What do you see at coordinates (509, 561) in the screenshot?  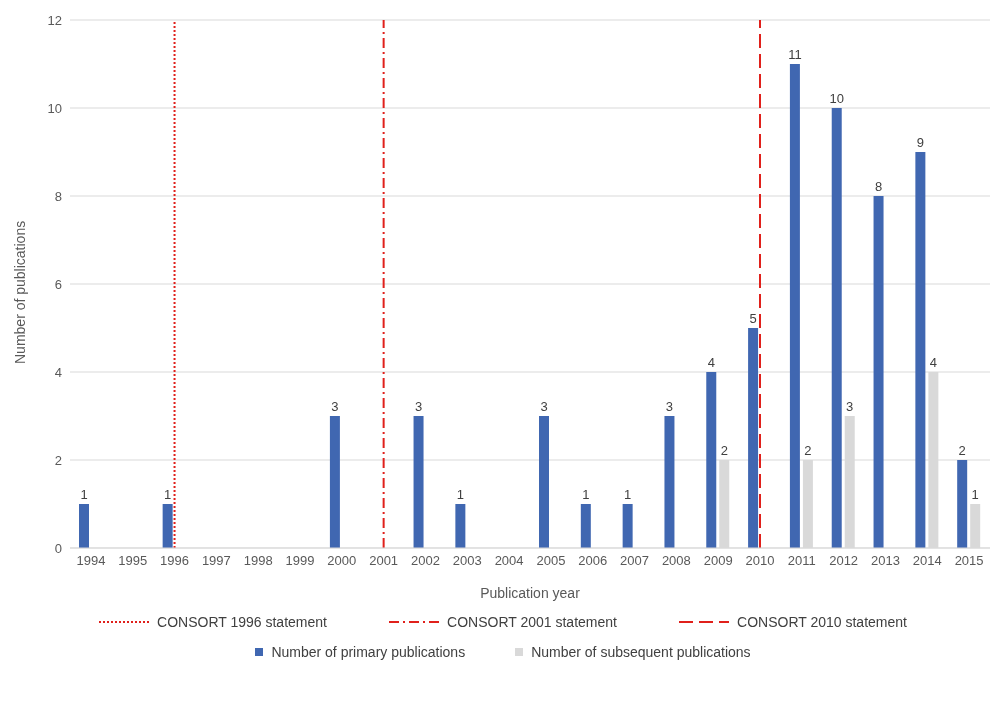 I see `x-tick-label: 2004` at bounding box center [509, 561].